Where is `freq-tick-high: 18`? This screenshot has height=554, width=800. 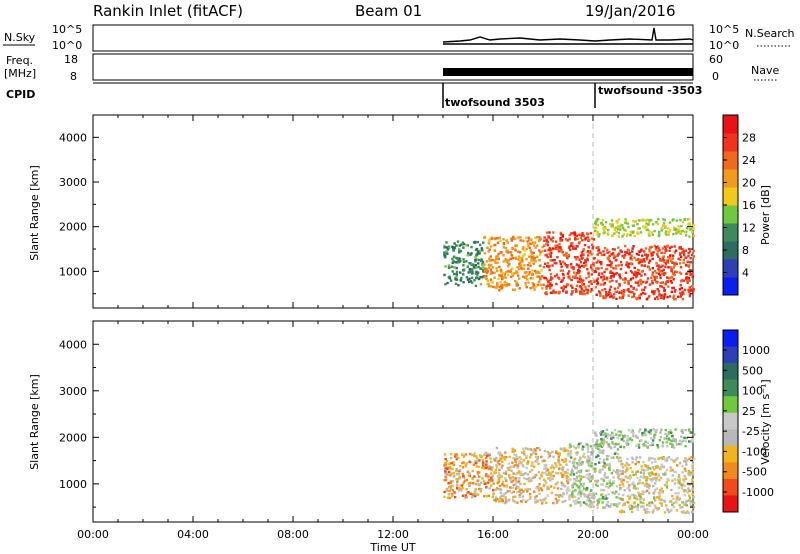 freq-tick-high: 18 is located at coordinates (71, 59).